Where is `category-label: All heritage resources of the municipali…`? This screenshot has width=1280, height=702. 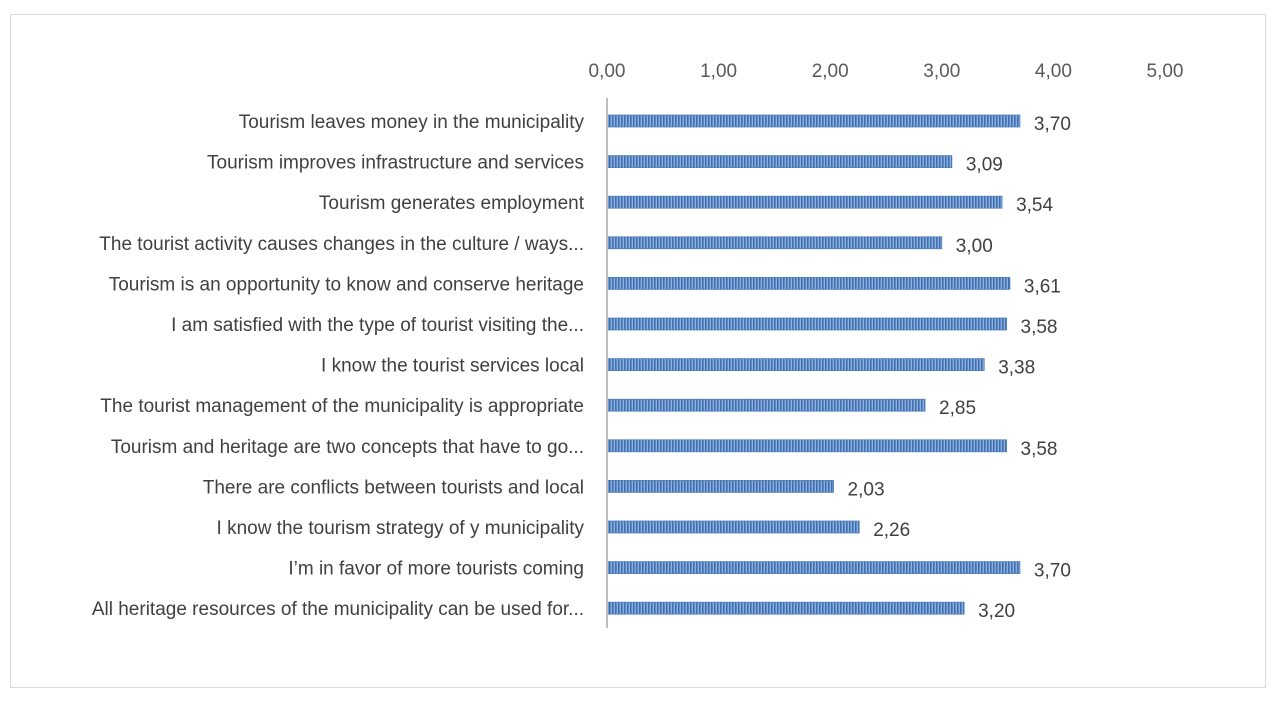 category-label: All heritage resources of the municipali… is located at coordinates (338, 609).